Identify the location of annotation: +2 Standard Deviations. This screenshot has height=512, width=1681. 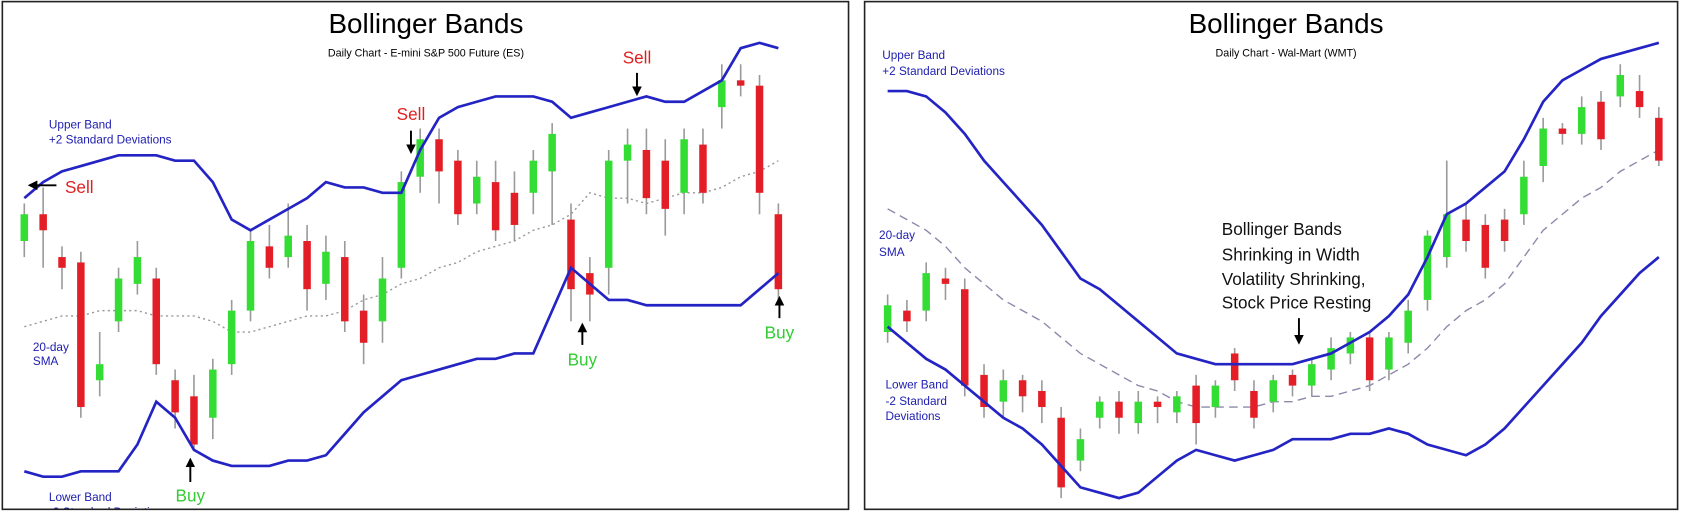
(110, 139).